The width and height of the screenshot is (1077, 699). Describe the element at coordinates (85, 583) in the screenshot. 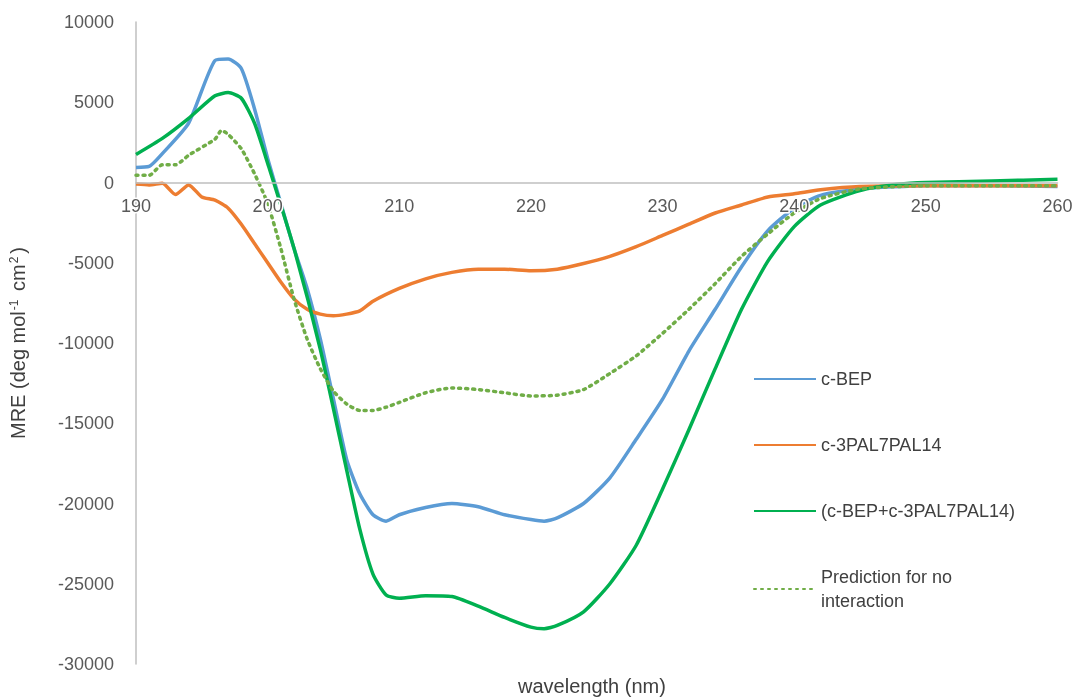

I see `y-tick-label: -25000` at that location.